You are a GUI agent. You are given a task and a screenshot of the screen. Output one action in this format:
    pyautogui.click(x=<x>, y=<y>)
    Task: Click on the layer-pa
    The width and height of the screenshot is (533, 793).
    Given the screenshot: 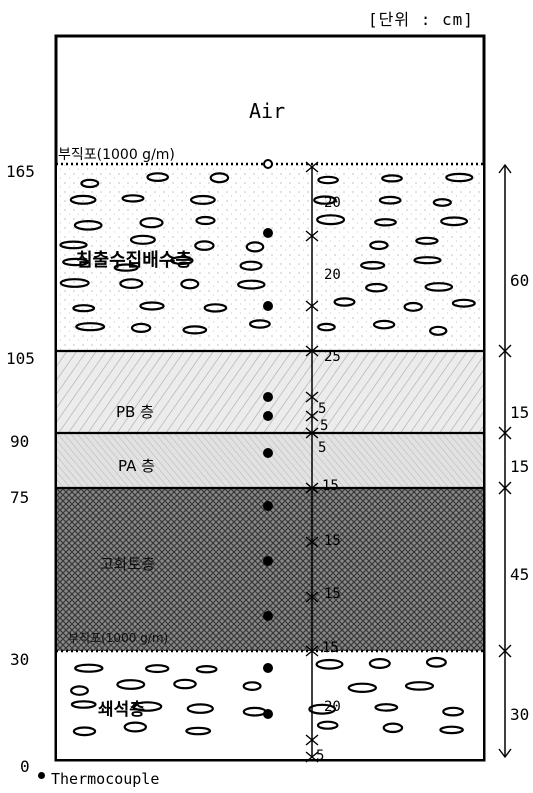 What is the action you would take?
    pyautogui.click(x=270, y=460)
    